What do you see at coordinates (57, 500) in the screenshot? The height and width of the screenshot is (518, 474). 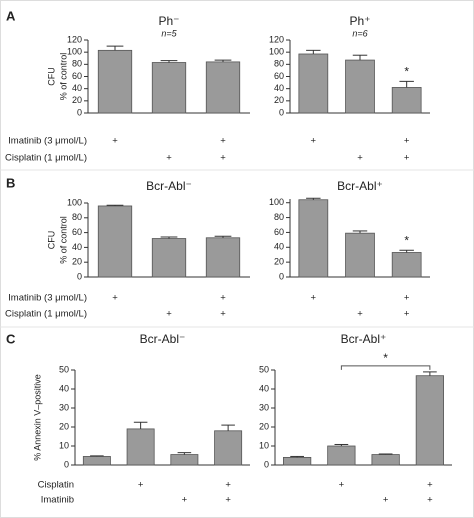 I see `treatment-label: Imatinib` at bounding box center [57, 500].